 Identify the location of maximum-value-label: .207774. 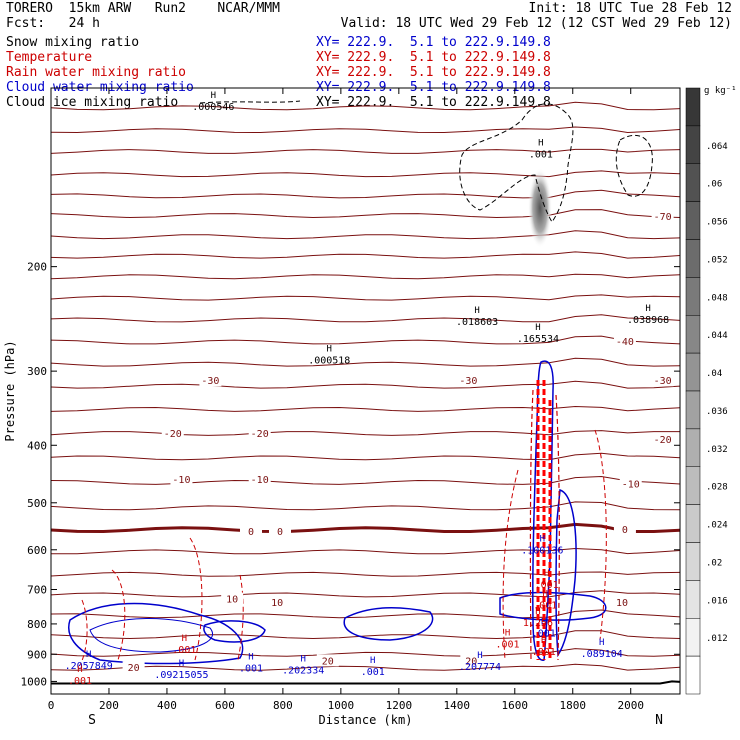
(480, 667).